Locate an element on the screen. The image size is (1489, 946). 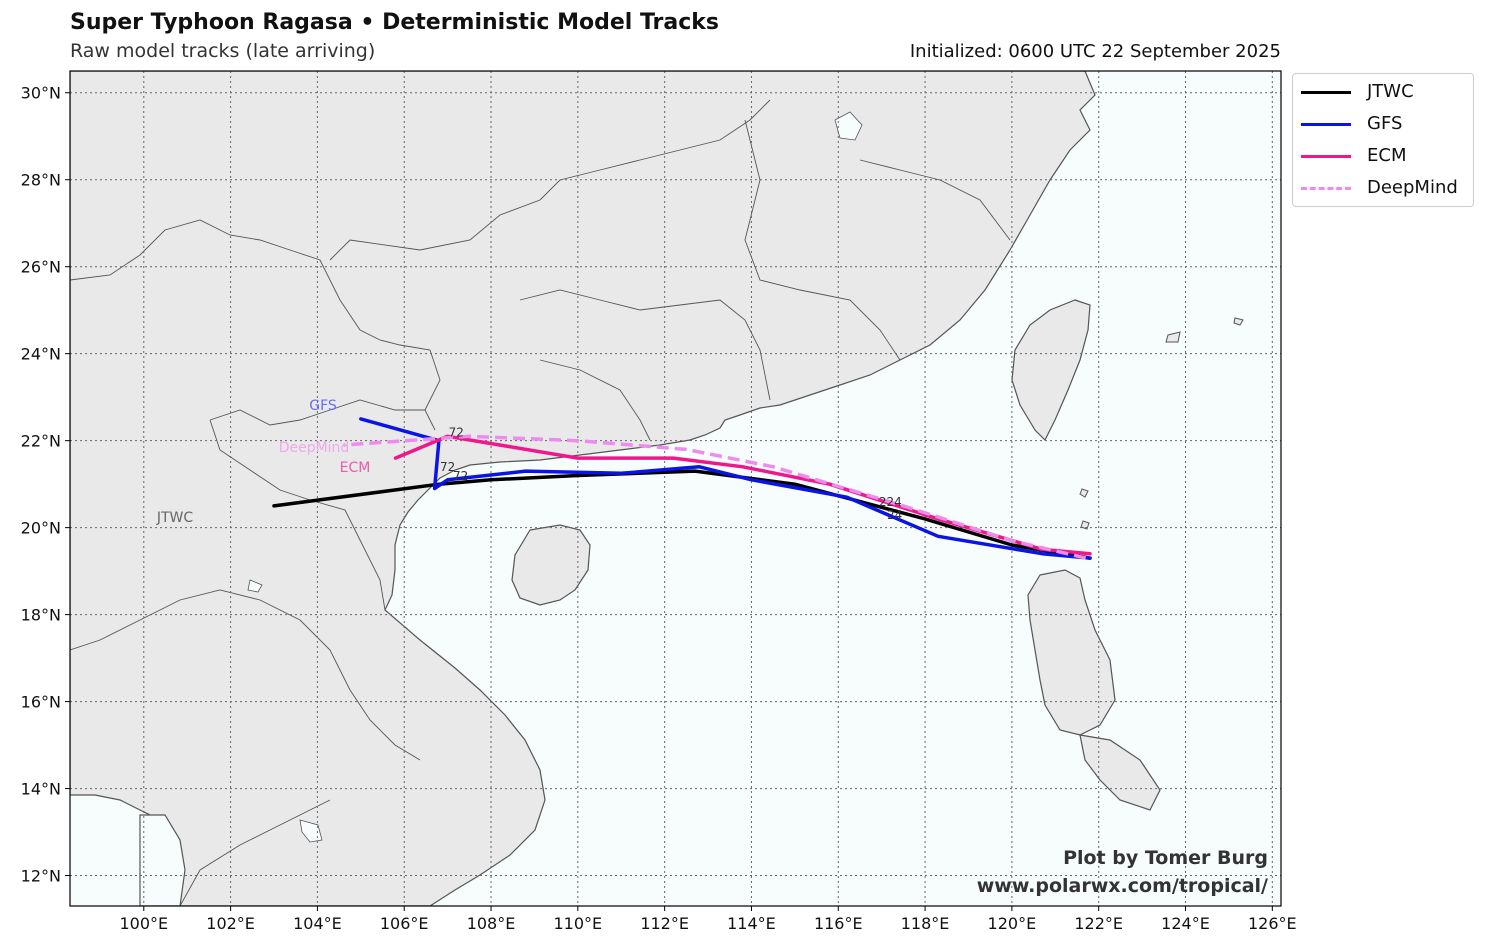
legend-label: GFS is located at coordinates (1385, 123).